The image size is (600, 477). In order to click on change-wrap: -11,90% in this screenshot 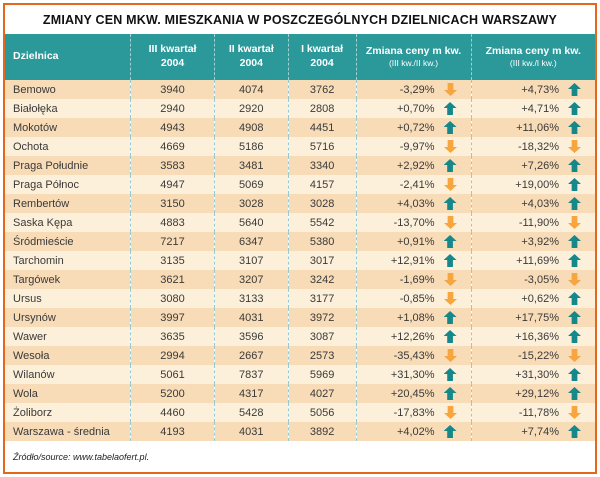, I will do `click(527, 222)`.